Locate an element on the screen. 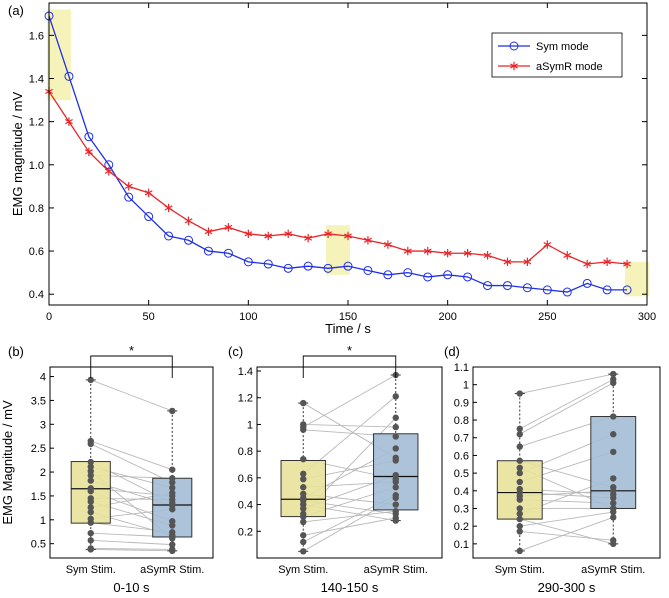  y-tick-label: 1.2 is located at coordinates (36, 123).